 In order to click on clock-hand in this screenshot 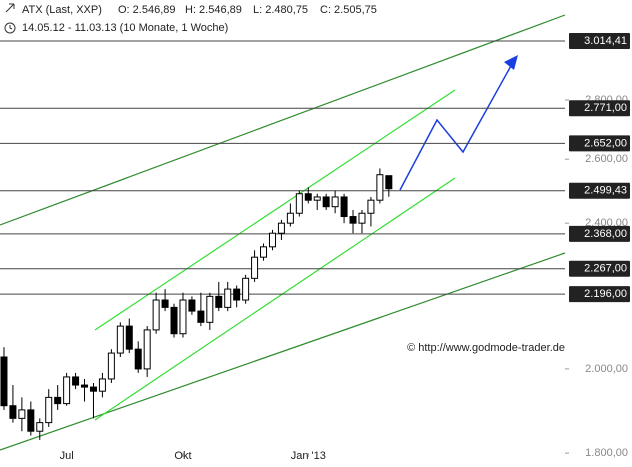, I will do `click(11, 27)`.